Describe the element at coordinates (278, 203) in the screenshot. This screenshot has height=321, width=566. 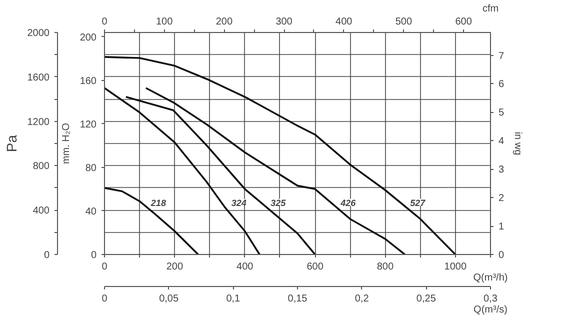
I see `series-label: 325` at that location.